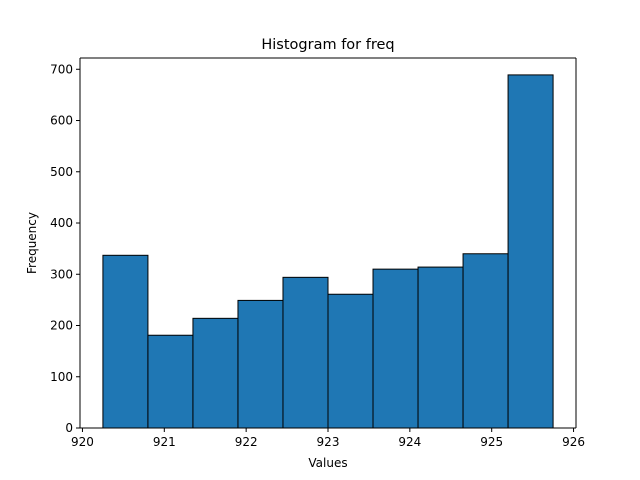 This screenshot has width=640, height=480. Describe the element at coordinates (61, 274) in the screenshot. I see `y-tick-label: 300` at that location.